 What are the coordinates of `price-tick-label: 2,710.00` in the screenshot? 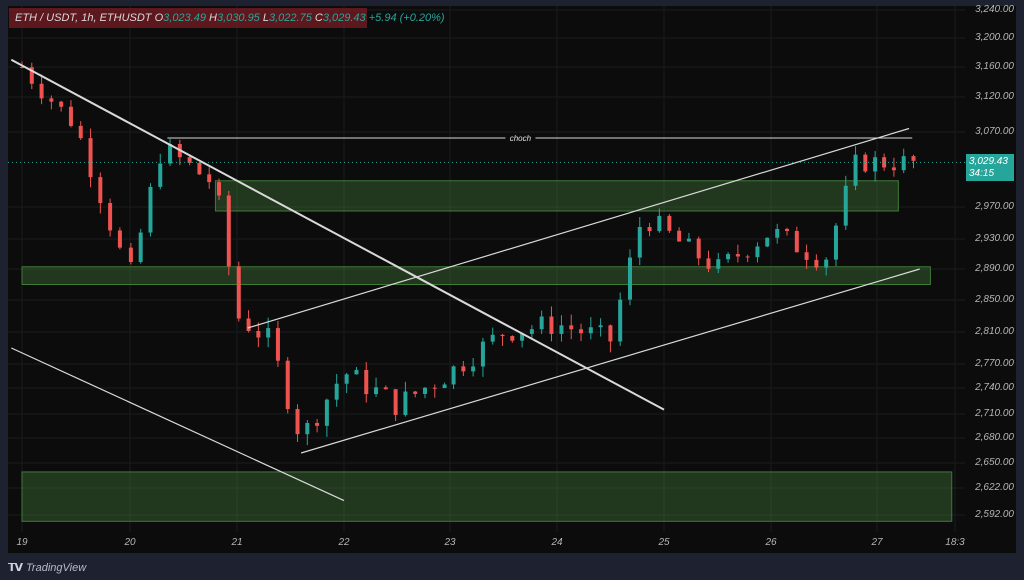 It's located at (994, 413).